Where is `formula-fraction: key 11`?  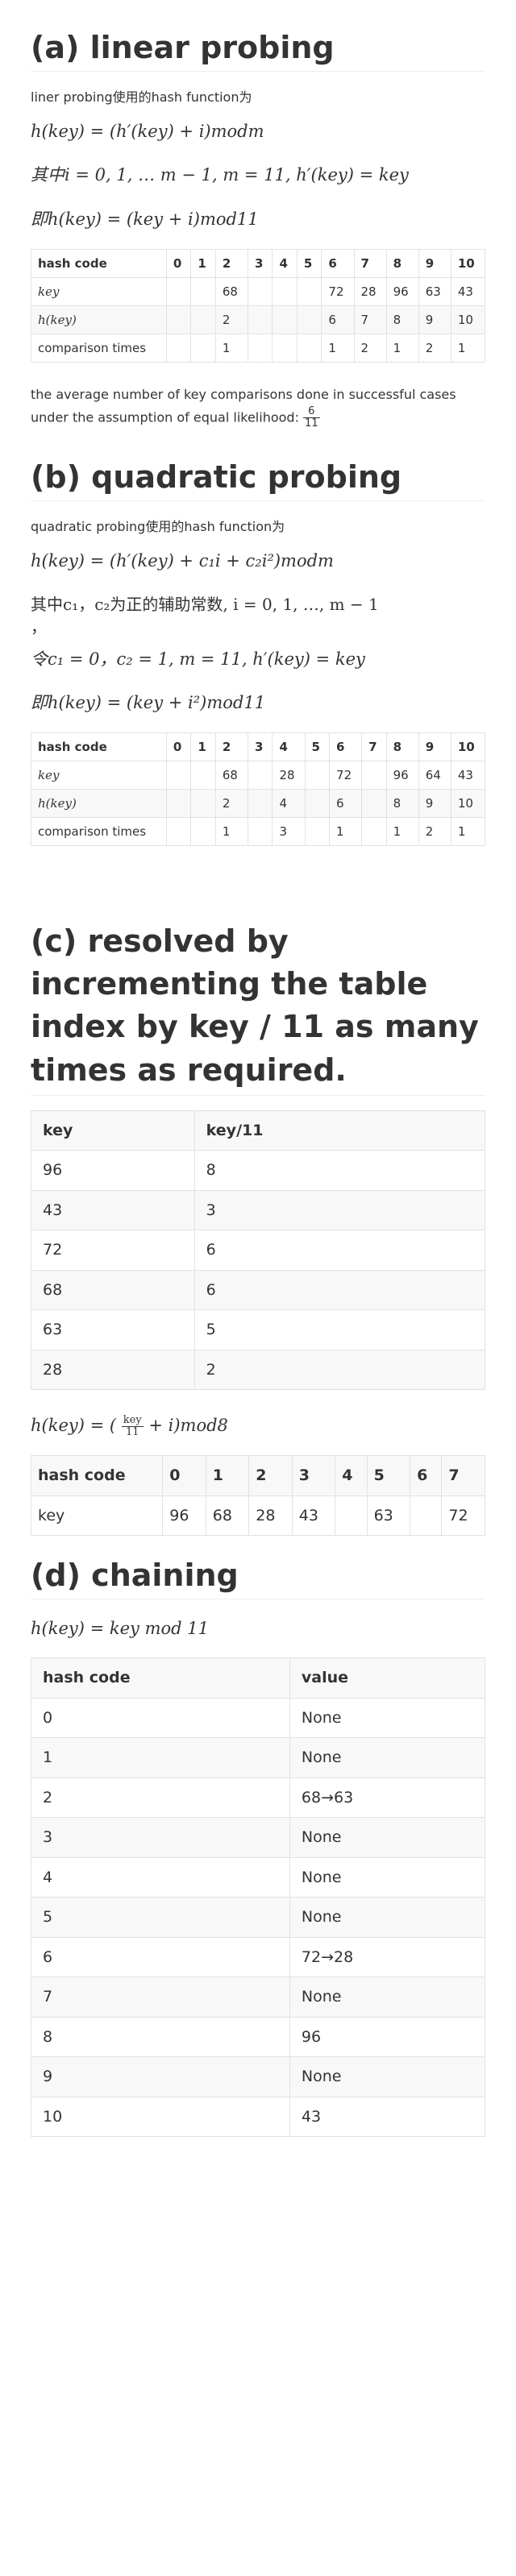
formula-fraction: key 11 is located at coordinates (132, 1426).